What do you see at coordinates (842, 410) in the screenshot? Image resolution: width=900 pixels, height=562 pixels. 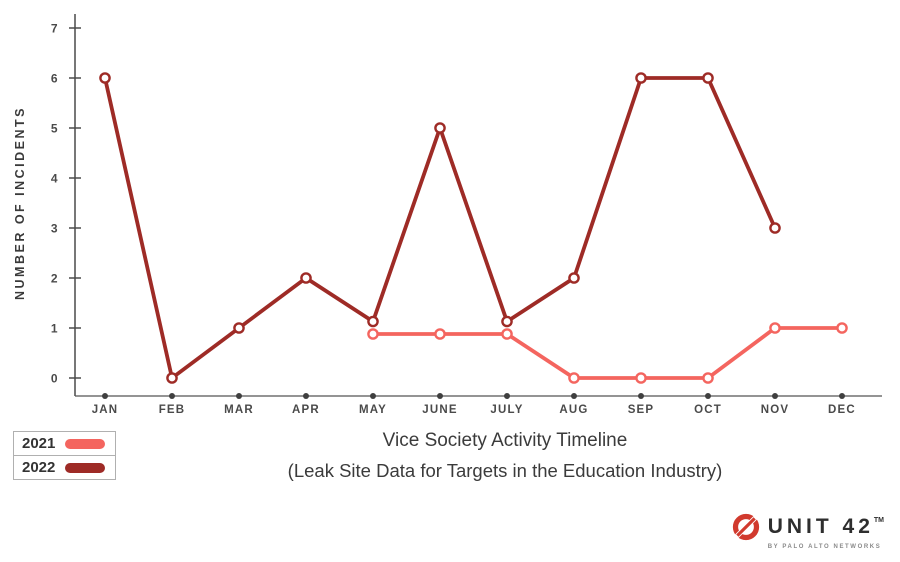 I see `x-tick-label: DEC` at bounding box center [842, 410].